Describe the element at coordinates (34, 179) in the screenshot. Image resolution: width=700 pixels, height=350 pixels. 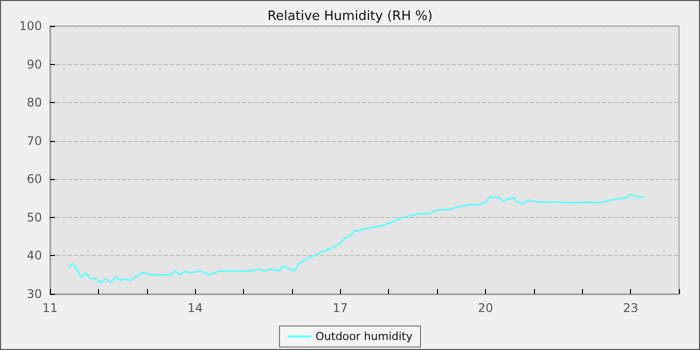
I see `y-tick-label: 60` at that location.